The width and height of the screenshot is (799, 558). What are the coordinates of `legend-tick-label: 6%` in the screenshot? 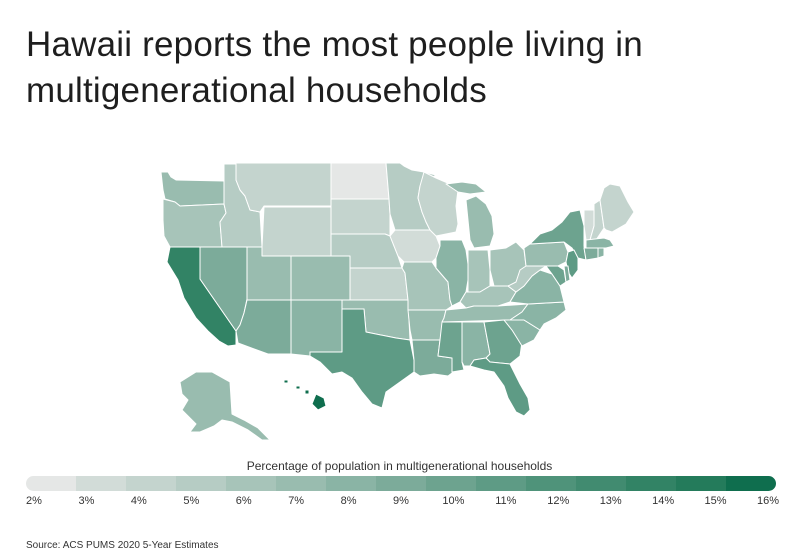 It's located at (243, 501).